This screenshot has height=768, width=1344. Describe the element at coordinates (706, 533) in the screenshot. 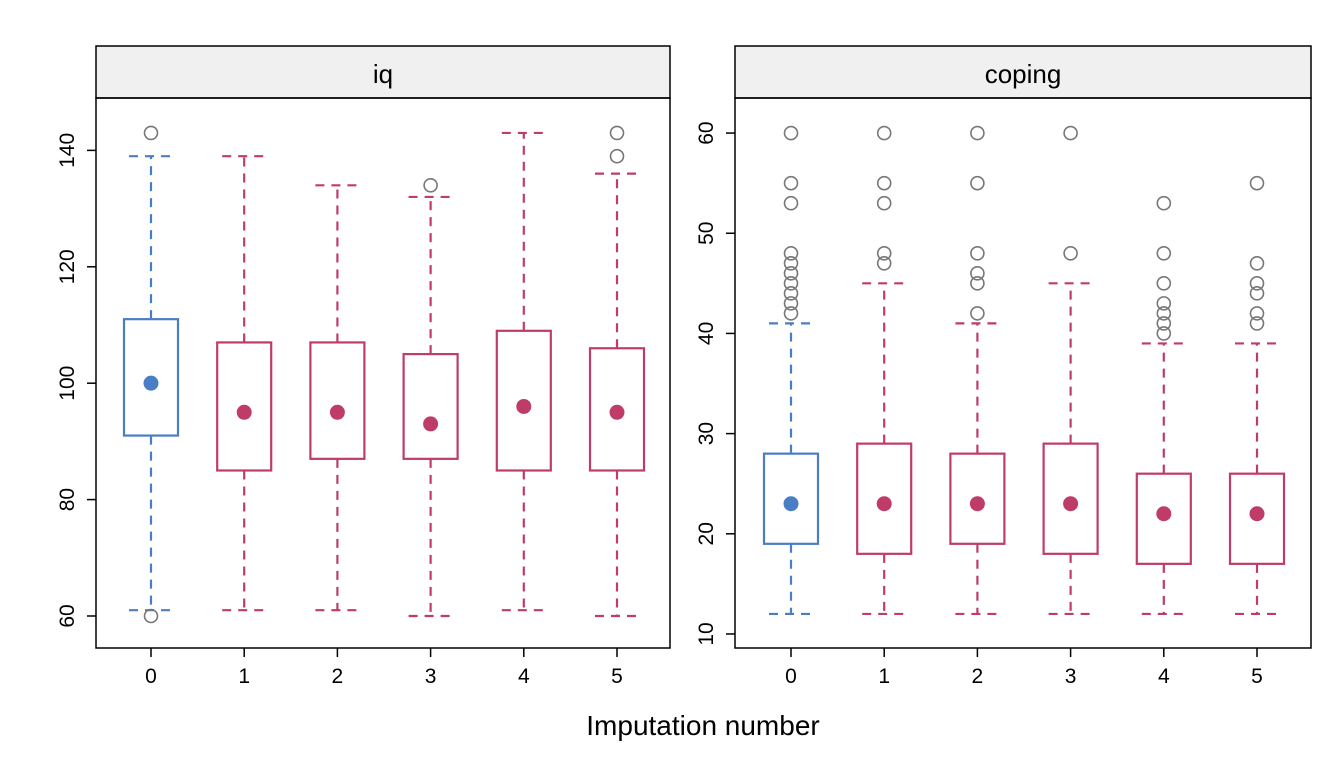

I see `y-tick-label: 20` at that location.